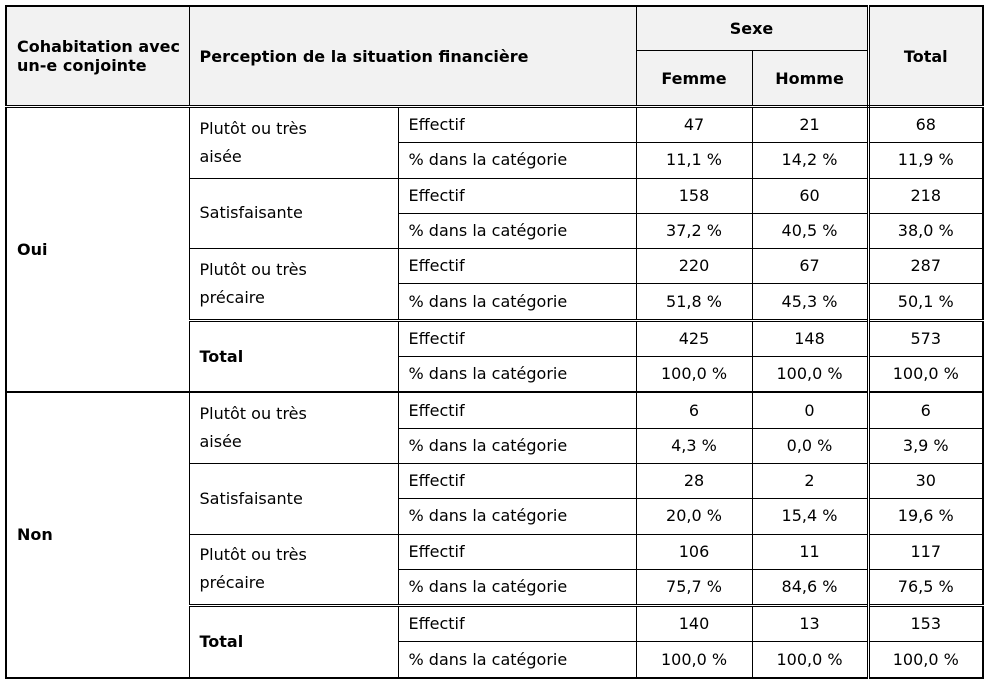 This screenshot has width=987, height=679. Describe the element at coordinates (925, 302) in the screenshot. I see `value-cell: 50,1 %` at that location.